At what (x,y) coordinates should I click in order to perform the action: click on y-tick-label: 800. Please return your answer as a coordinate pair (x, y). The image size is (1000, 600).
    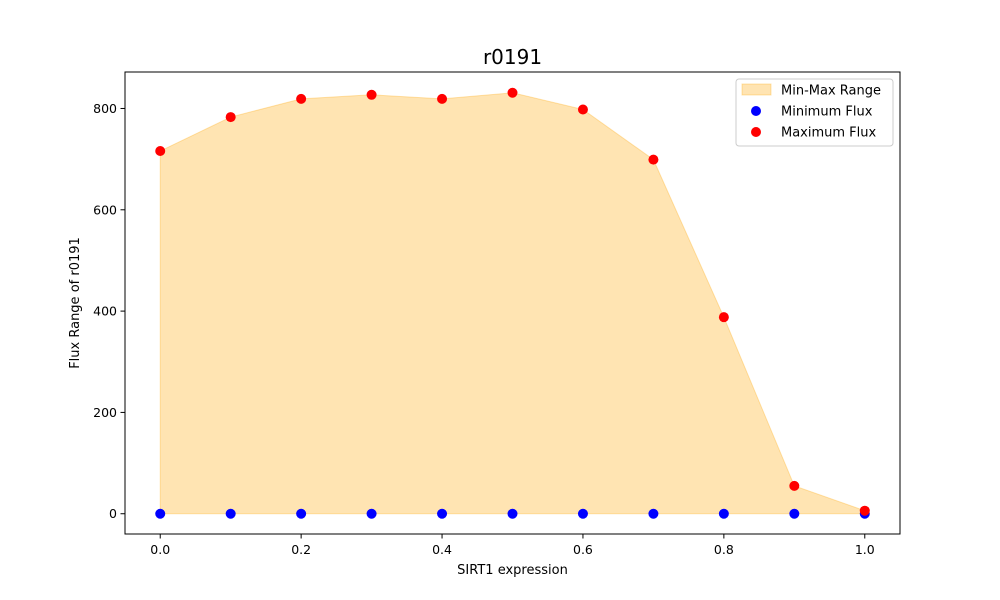
    Looking at the image, I should click on (105, 108).